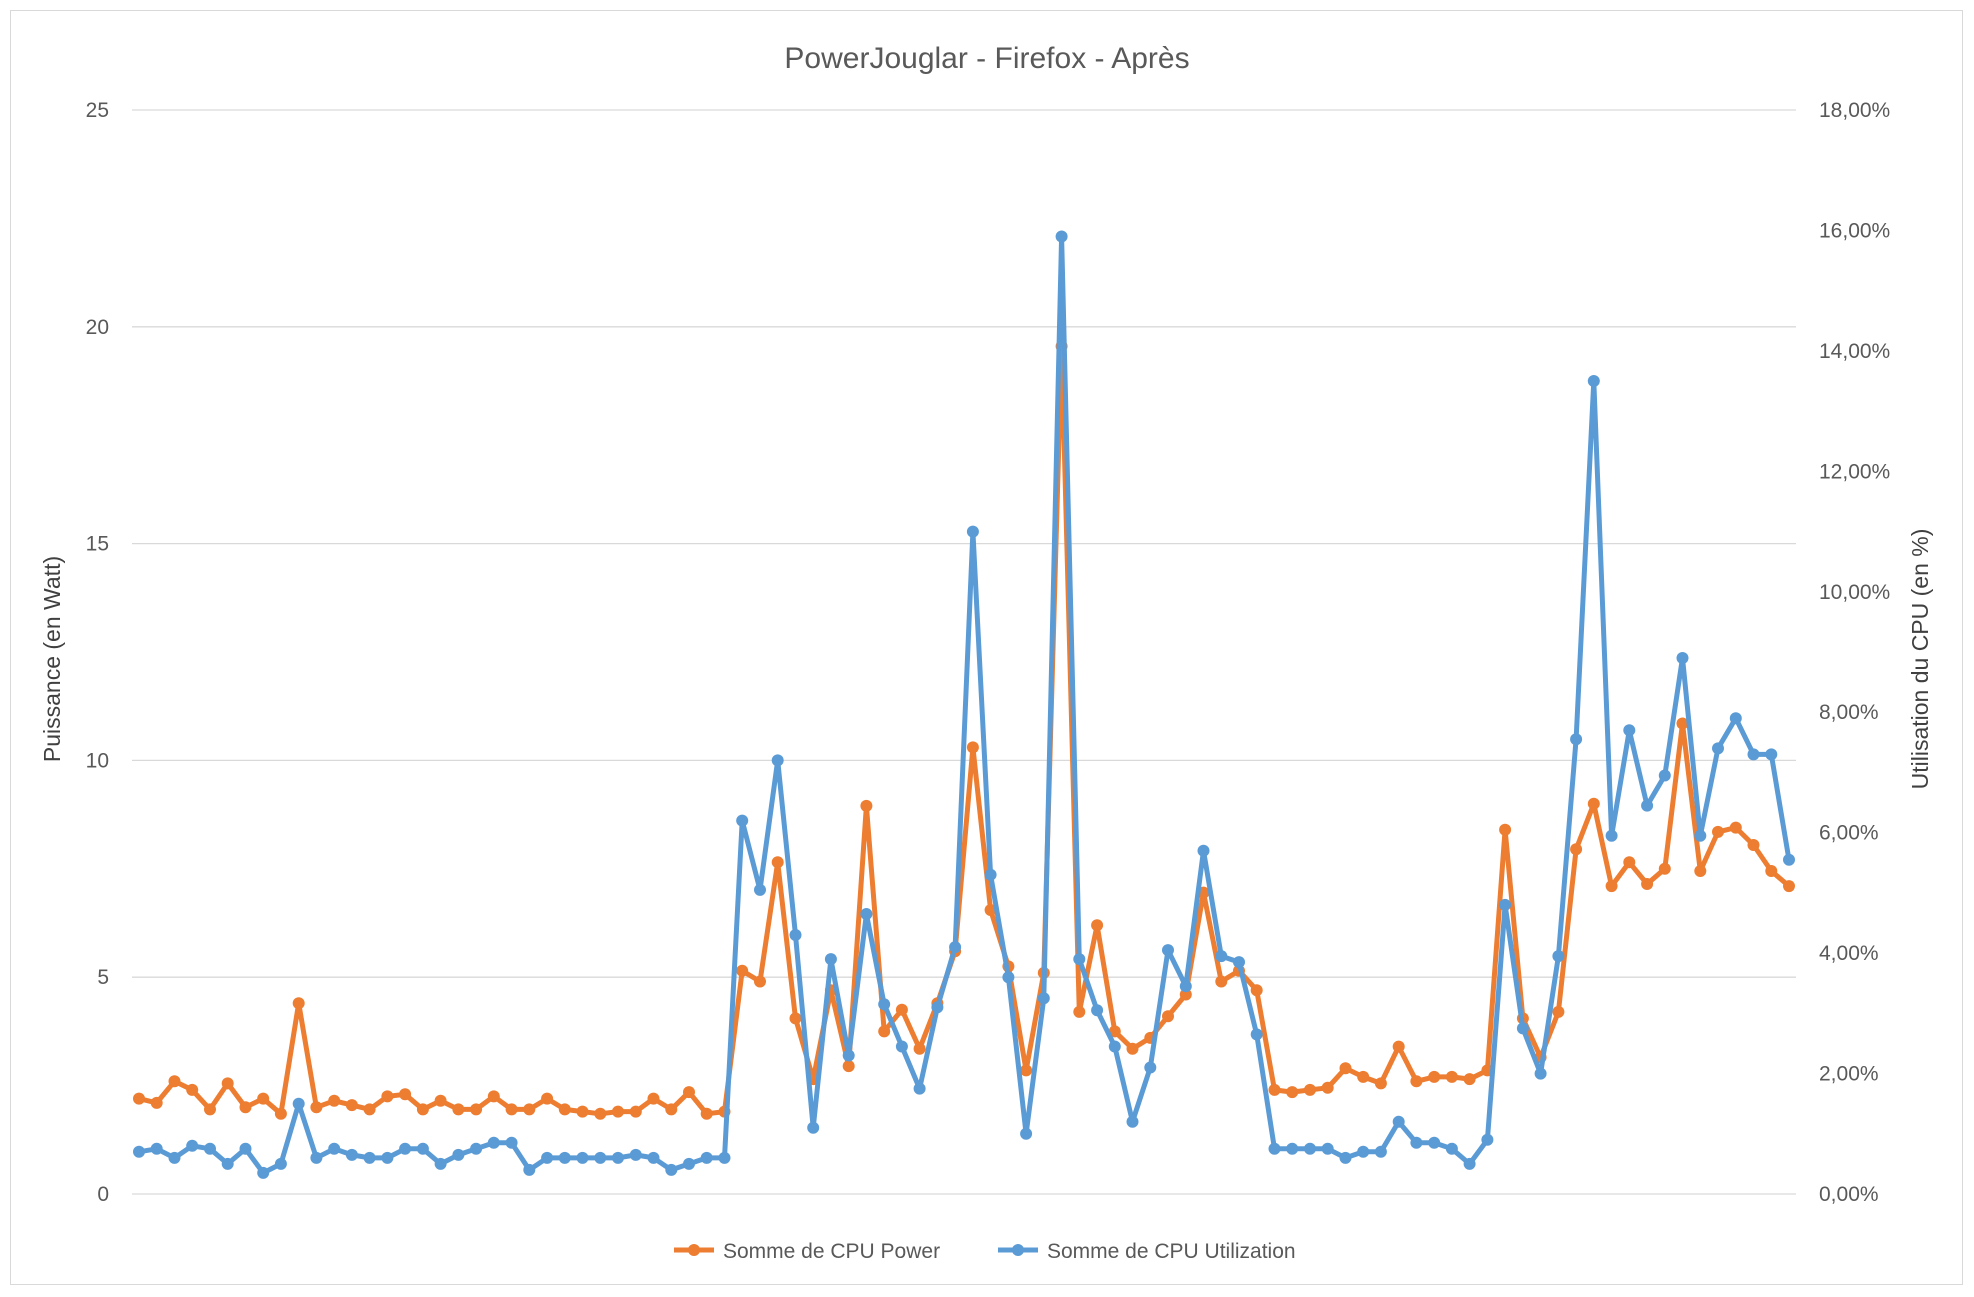 The width and height of the screenshot is (1974, 1297). Describe the element at coordinates (1849, 1194) in the screenshot. I see `right-tick-label: 0,00%` at that location.